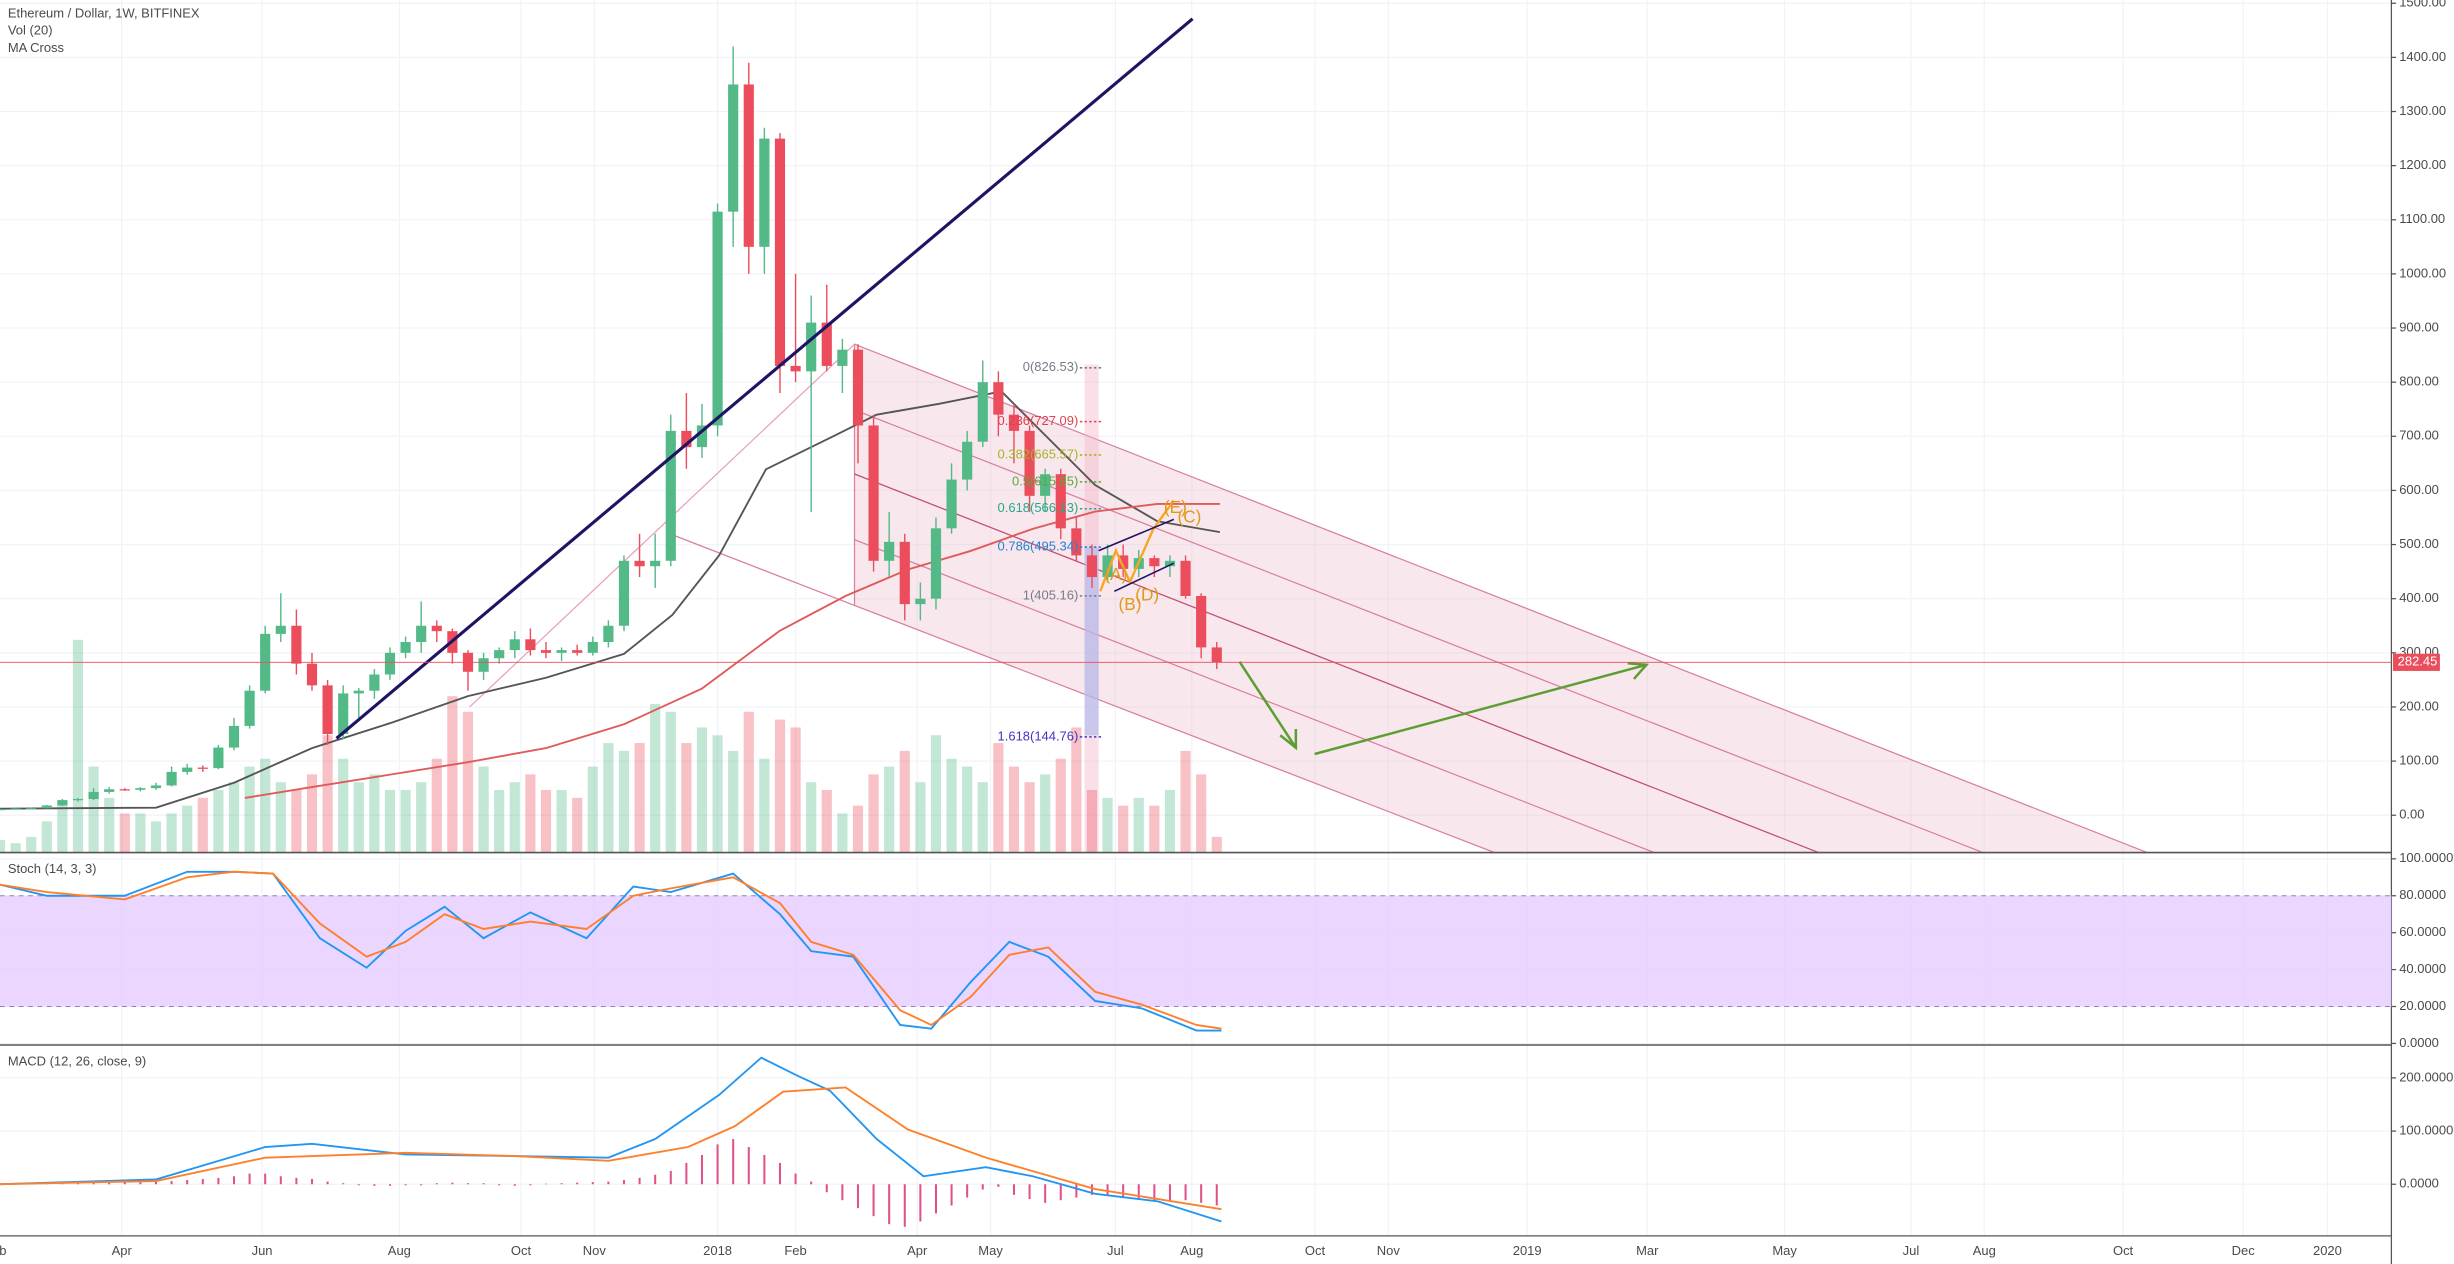 The image size is (2454, 1264). Describe the element at coordinates (52, 868) in the screenshot. I see `pane-title: Stoch (14, 3, 3)` at that location.